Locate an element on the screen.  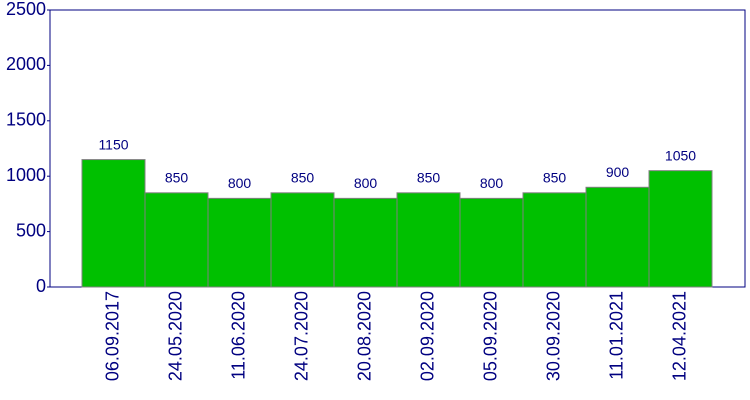
x-tick-label: 24.07.2020 is located at coordinates (301, 336).